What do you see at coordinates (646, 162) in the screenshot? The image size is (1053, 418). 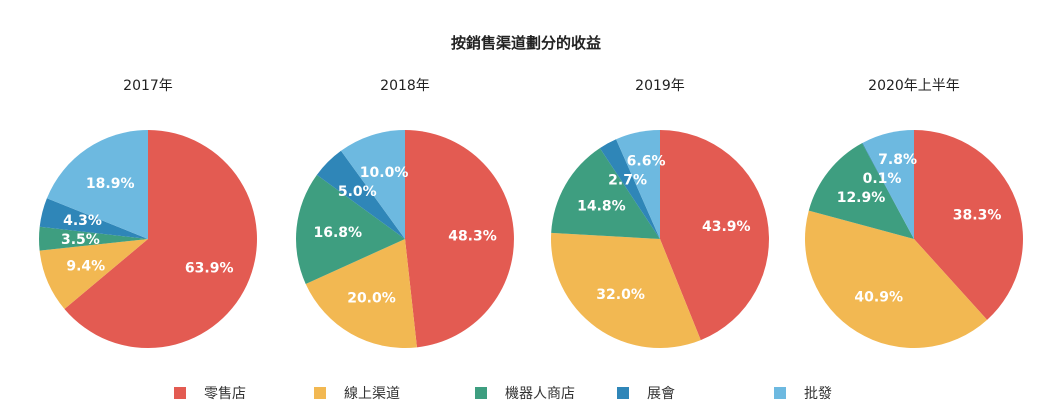 I see `slice-label: 6.6%` at bounding box center [646, 162].